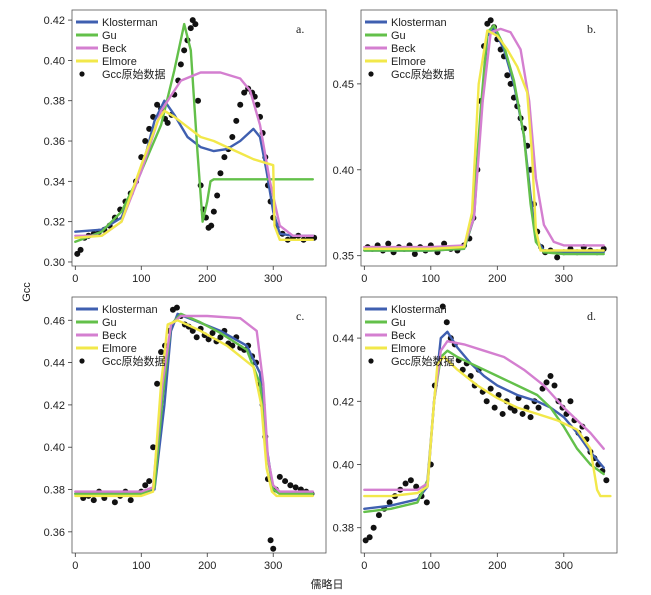 The image size is (651, 595). Describe the element at coordinates (343, 257) in the screenshot. I see `y-tick-label: 0.35` at that location.